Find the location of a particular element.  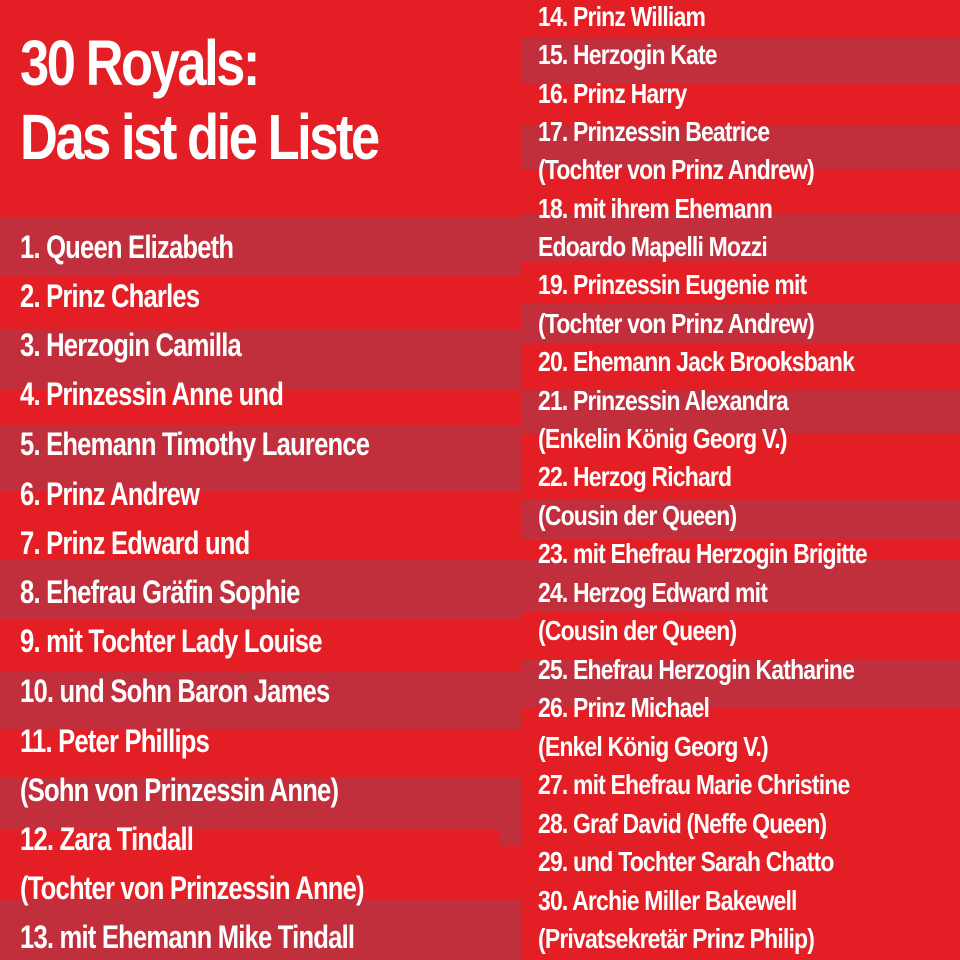

list-item: 1. Queen Elizabeth is located at coordinates (127, 247).